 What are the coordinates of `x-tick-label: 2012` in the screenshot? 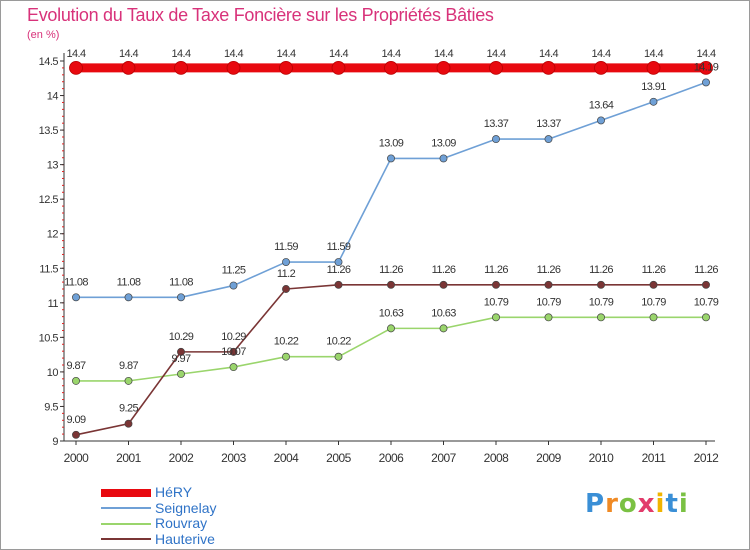 It's located at (707, 458).